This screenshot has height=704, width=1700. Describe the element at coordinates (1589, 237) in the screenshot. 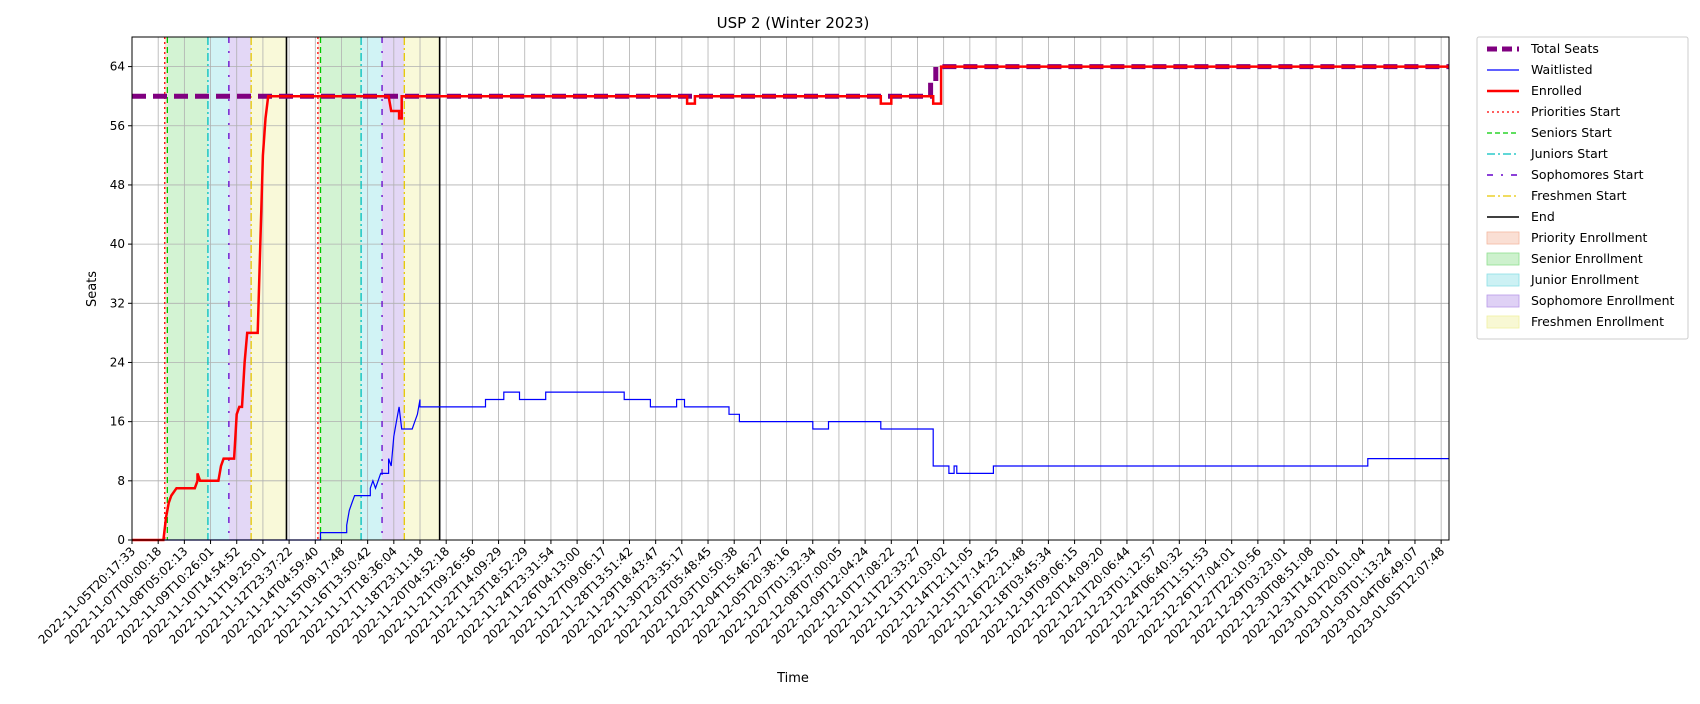

I see `legend-label-priority-enrollment: Priority Enrollment` at that location.